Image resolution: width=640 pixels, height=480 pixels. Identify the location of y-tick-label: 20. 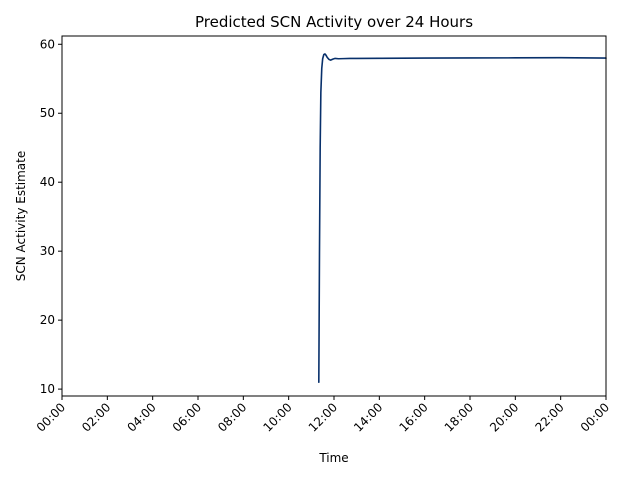
(47, 320).